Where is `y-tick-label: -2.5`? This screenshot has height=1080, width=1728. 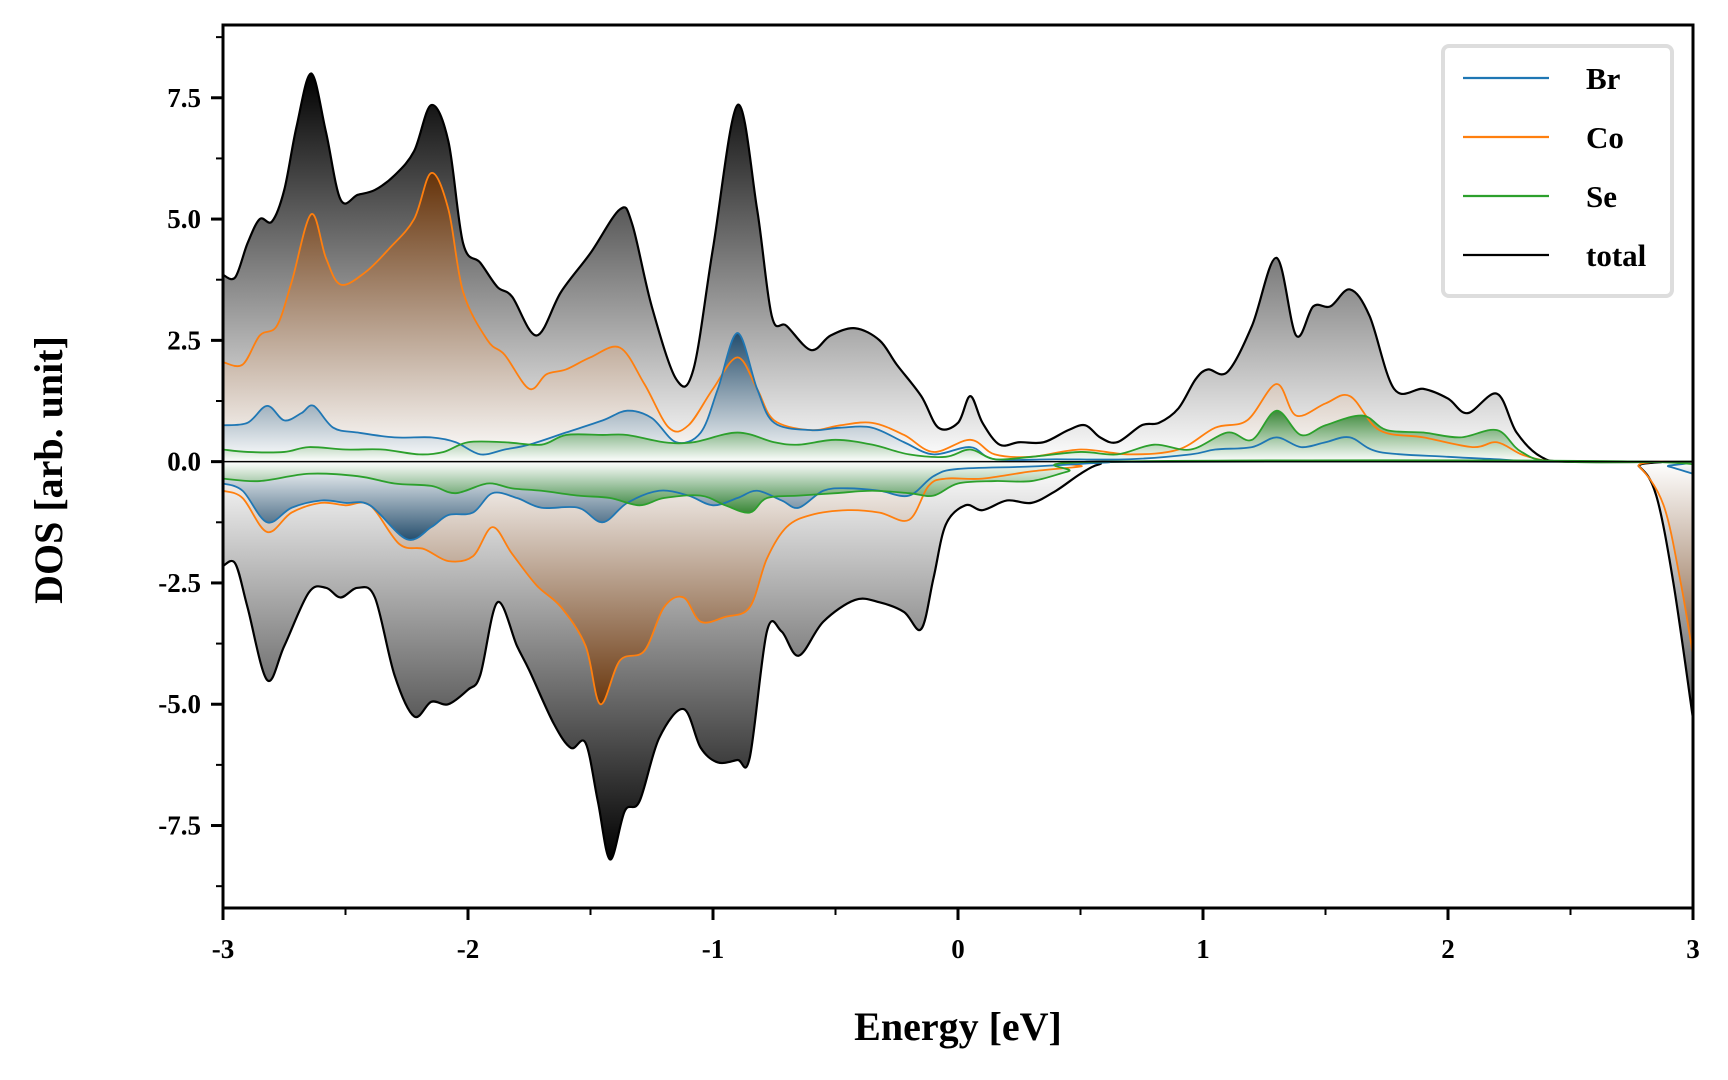 y-tick-label: -2.5 is located at coordinates (179, 583).